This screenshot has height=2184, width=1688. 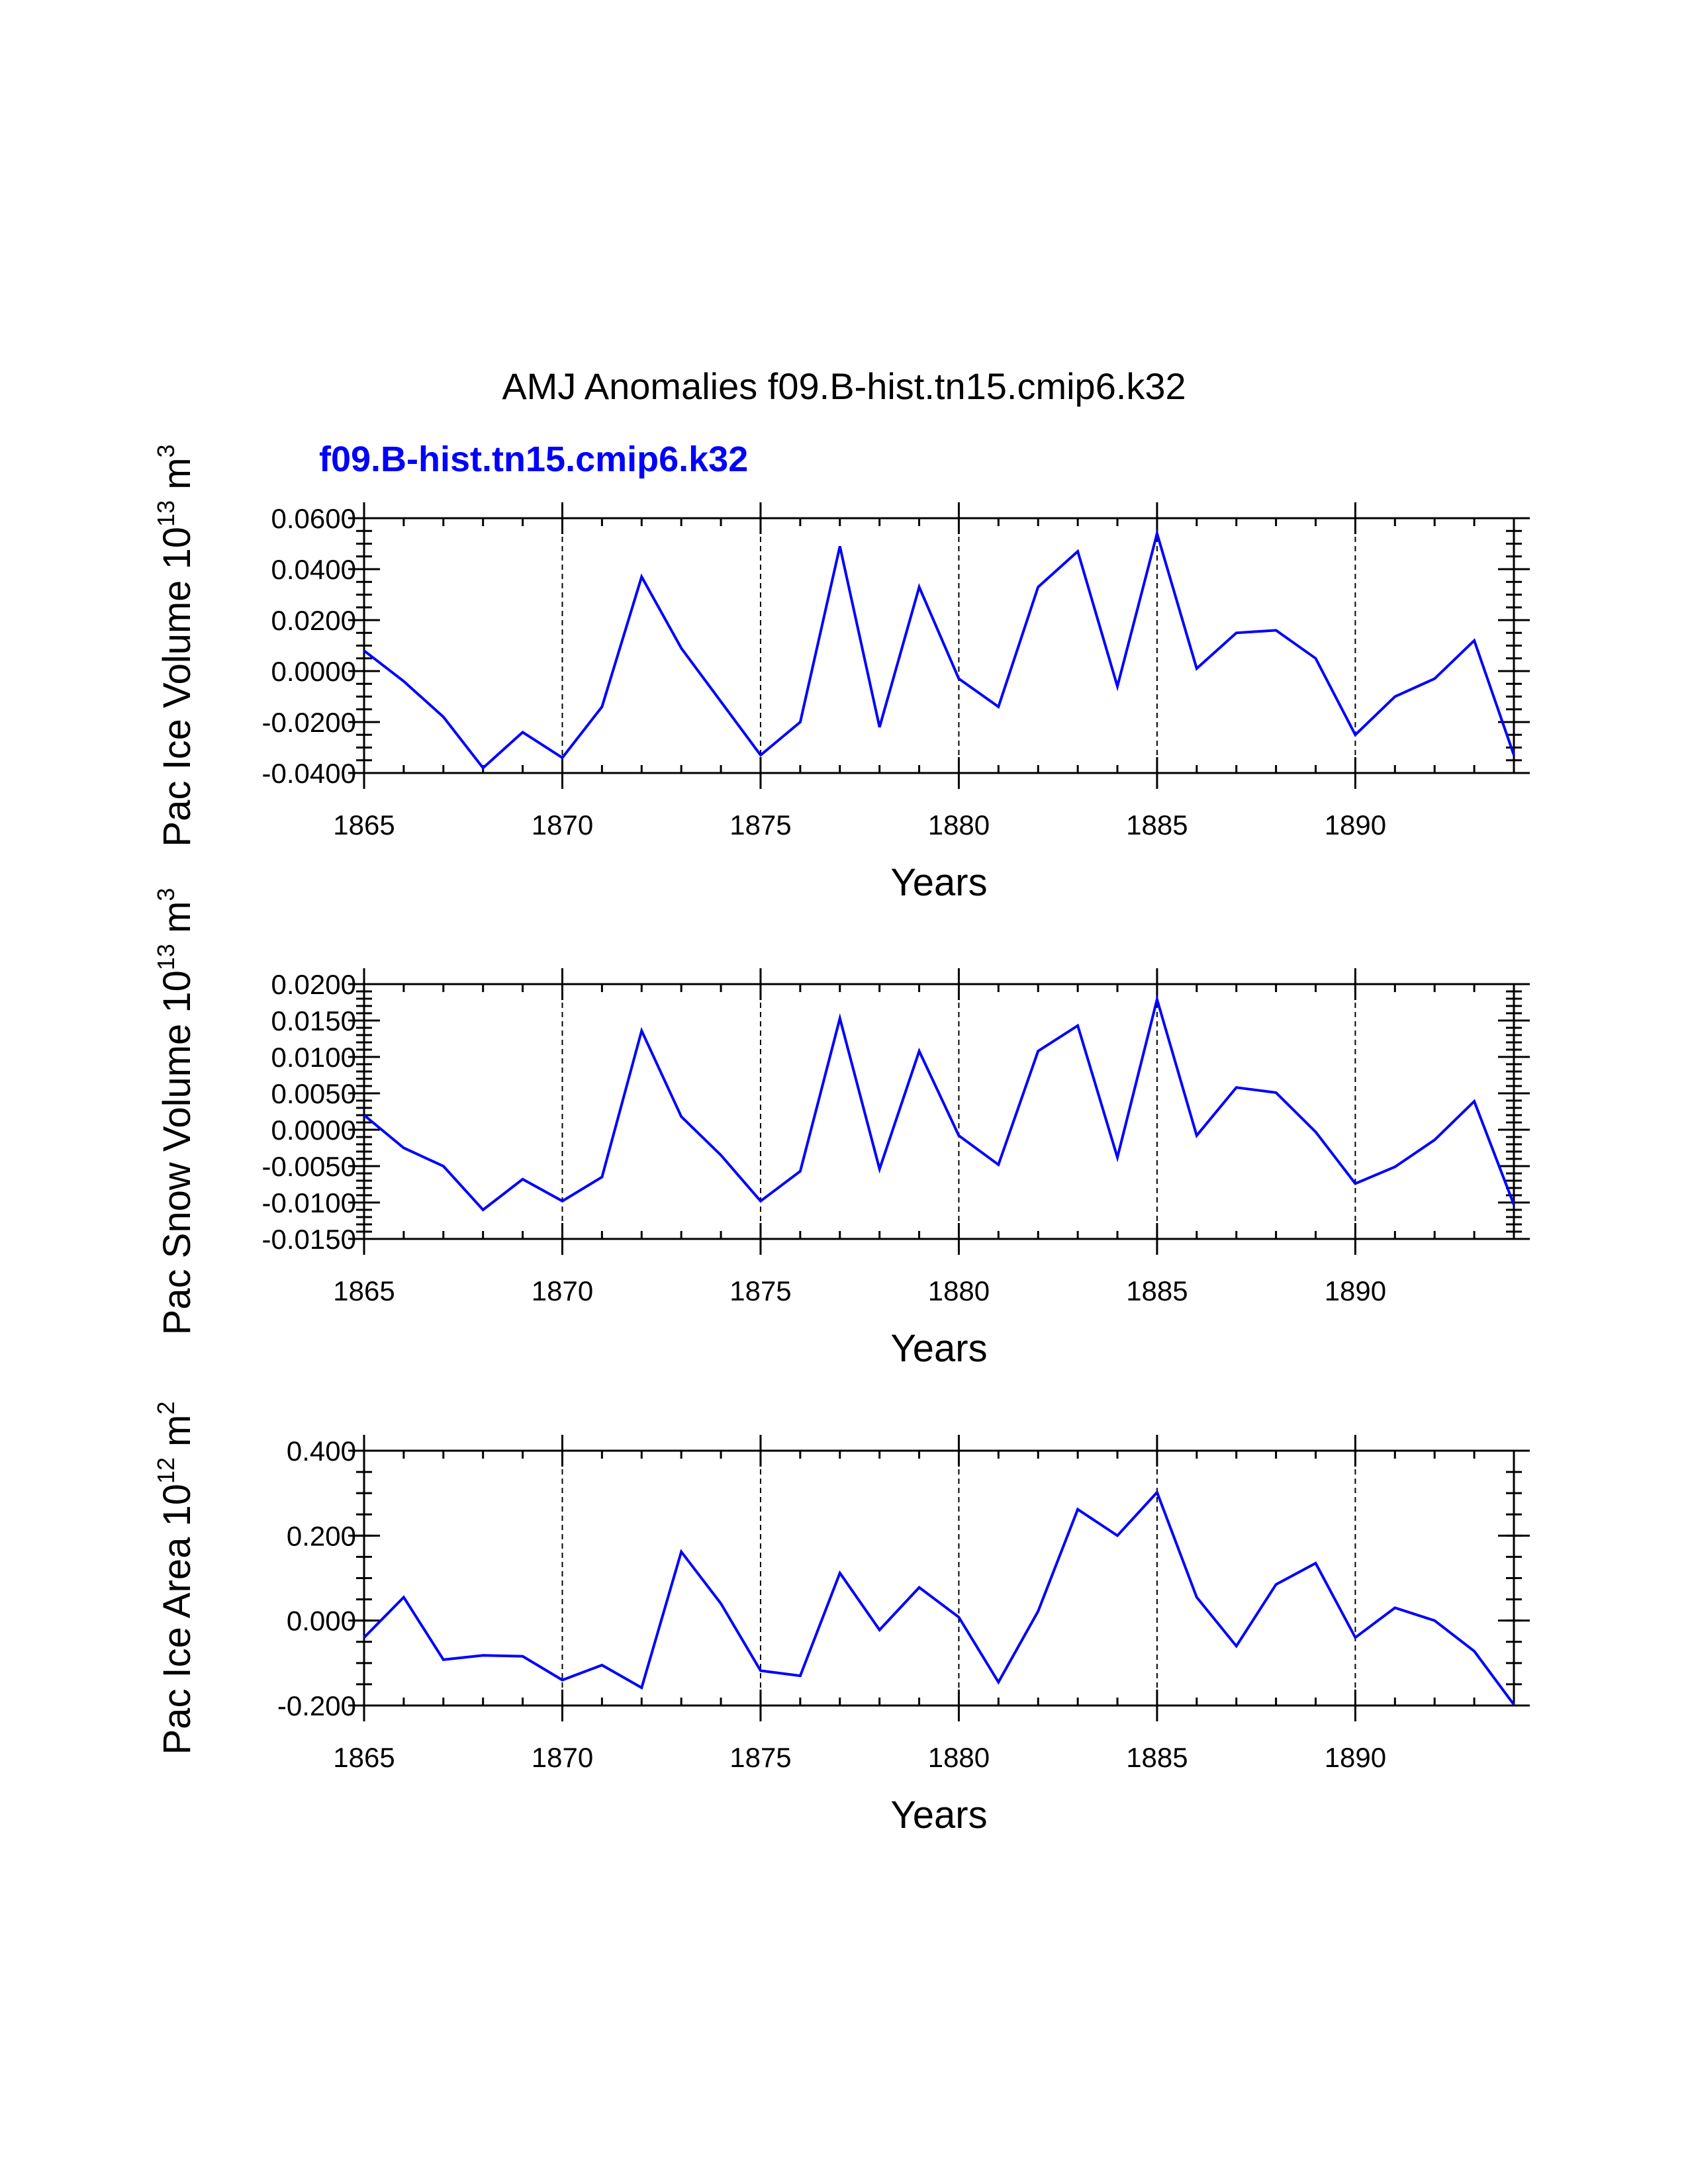 What do you see at coordinates (309, 1240) in the screenshot?
I see `y-tick-label: -0.0150` at bounding box center [309, 1240].